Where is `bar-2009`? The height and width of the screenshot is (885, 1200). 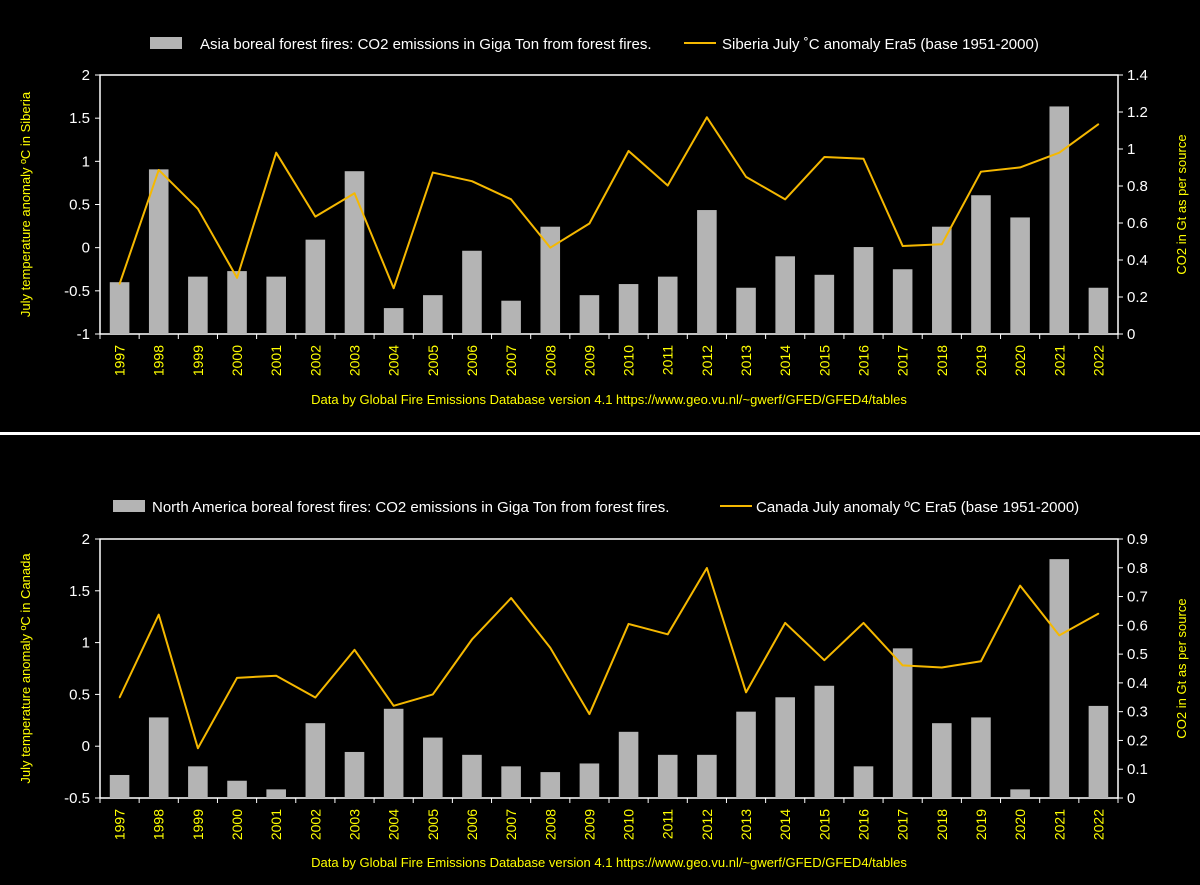 bar-2009 is located at coordinates (589, 314).